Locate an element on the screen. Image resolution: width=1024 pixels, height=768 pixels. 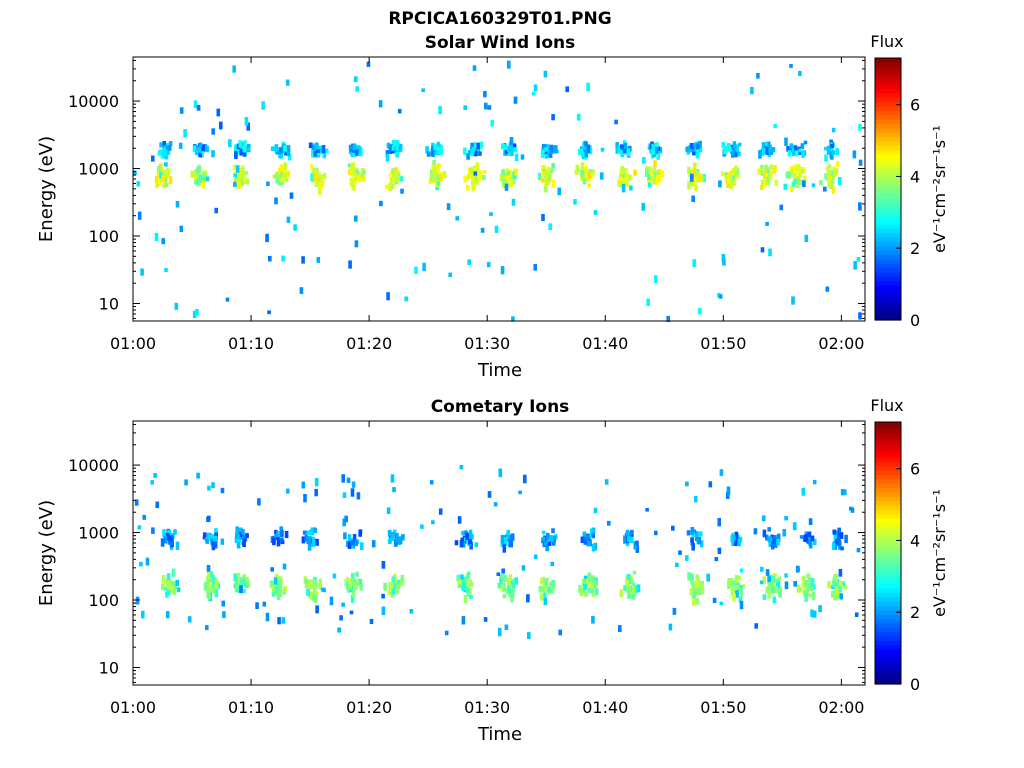
solar-wind-ylabel: Energy (eV) is located at coordinates (46, 189).